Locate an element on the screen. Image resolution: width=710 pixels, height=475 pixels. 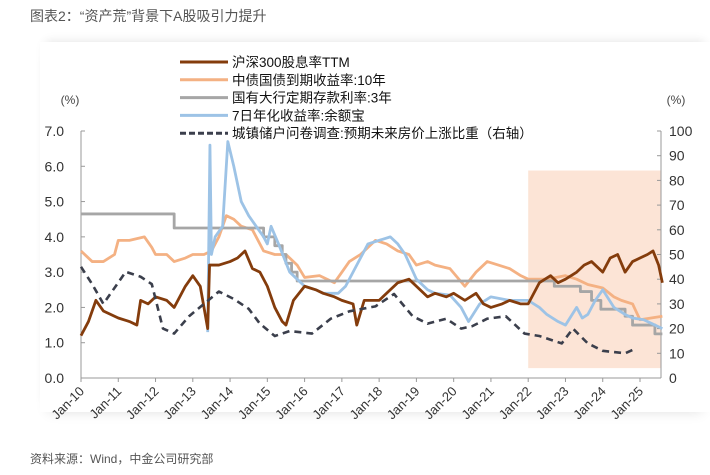
right-tick-label: 90 is located at coordinates (677, 156).